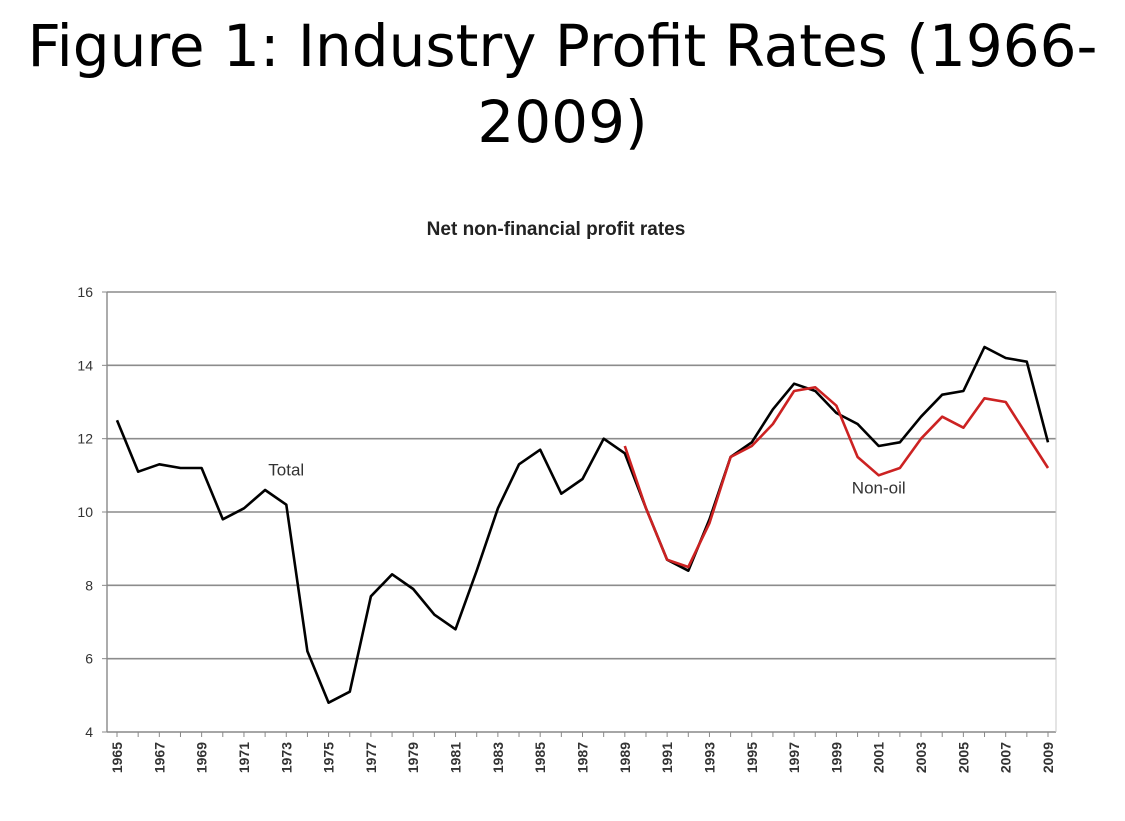 This screenshot has height=821, width=1125. Describe the element at coordinates (117, 757) in the screenshot. I see `x-tick-label: 1965` at that location.